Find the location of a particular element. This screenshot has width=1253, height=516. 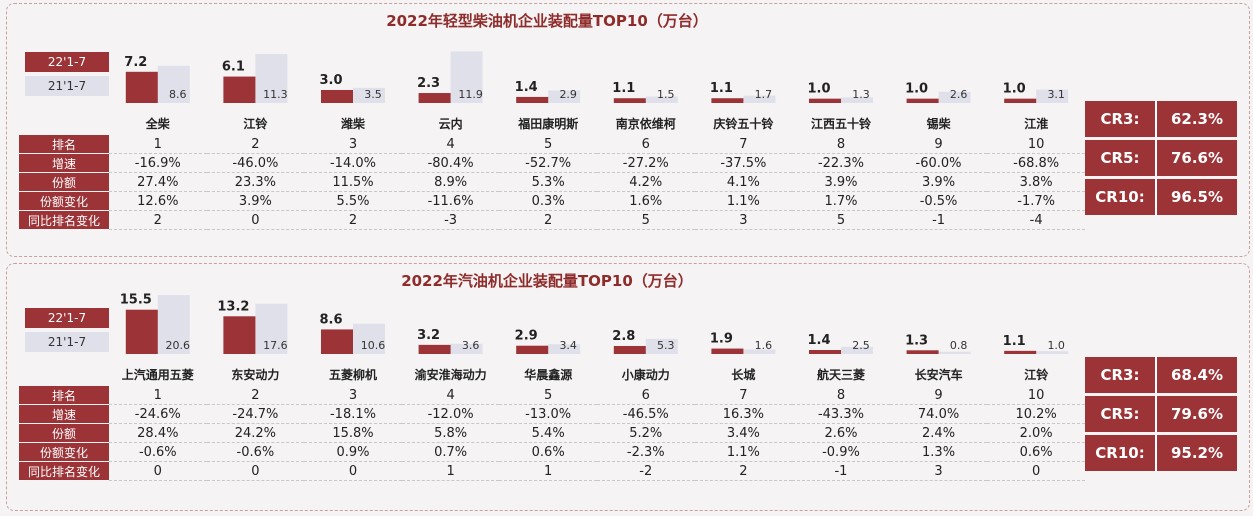

table-cell: 9 is located at coordinates (938, 395).